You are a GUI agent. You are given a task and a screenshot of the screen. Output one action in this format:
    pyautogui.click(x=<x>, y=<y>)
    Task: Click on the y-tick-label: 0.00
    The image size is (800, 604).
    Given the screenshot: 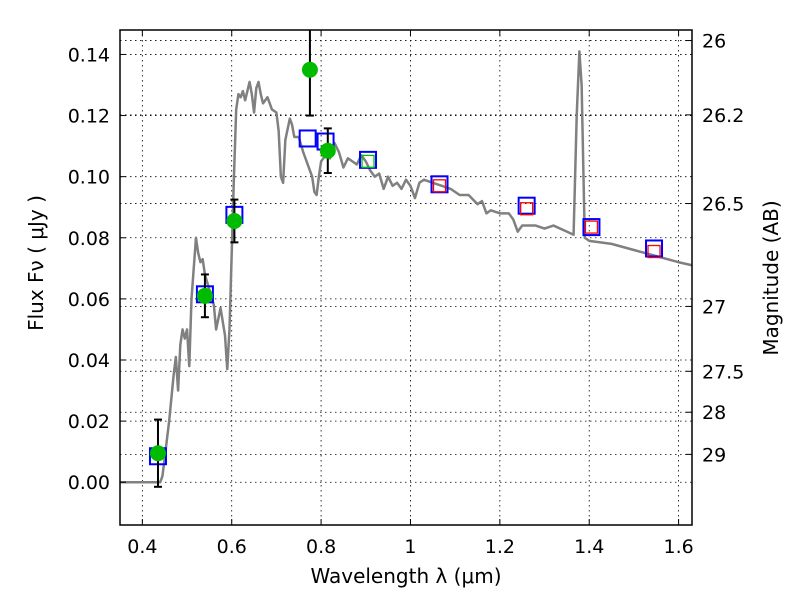 What is the action you would take?
    pyautogui.click(x=89, y=483)
    